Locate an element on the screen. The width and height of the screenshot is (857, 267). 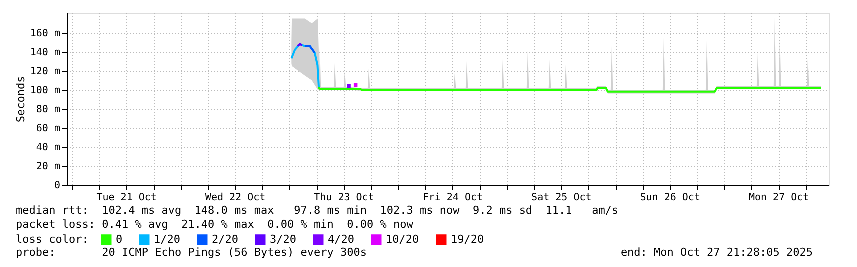
legend-label: 2/20 is located at coordinates (225, 239).